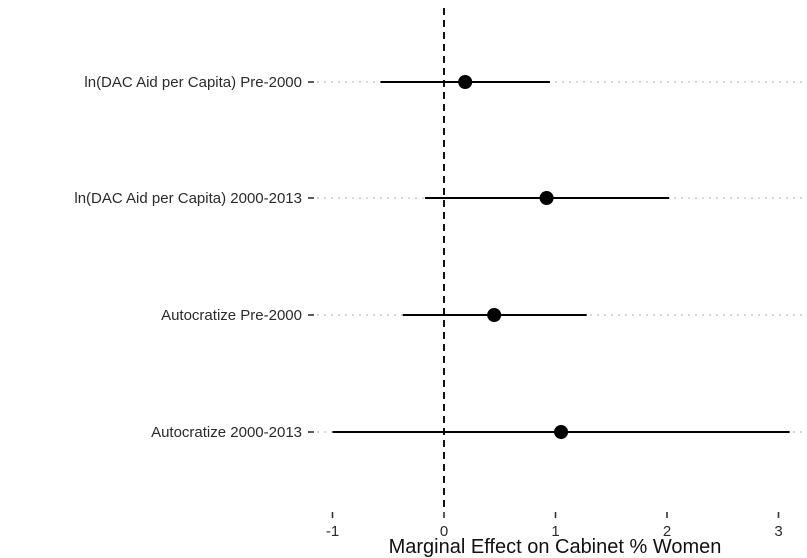 This screenshot has height=558, width=807. What do you see at coordinates (231, 315) in the screenshot?
I see `row-label: Autocratize Pre-2000` at bounding box center [231, 315].